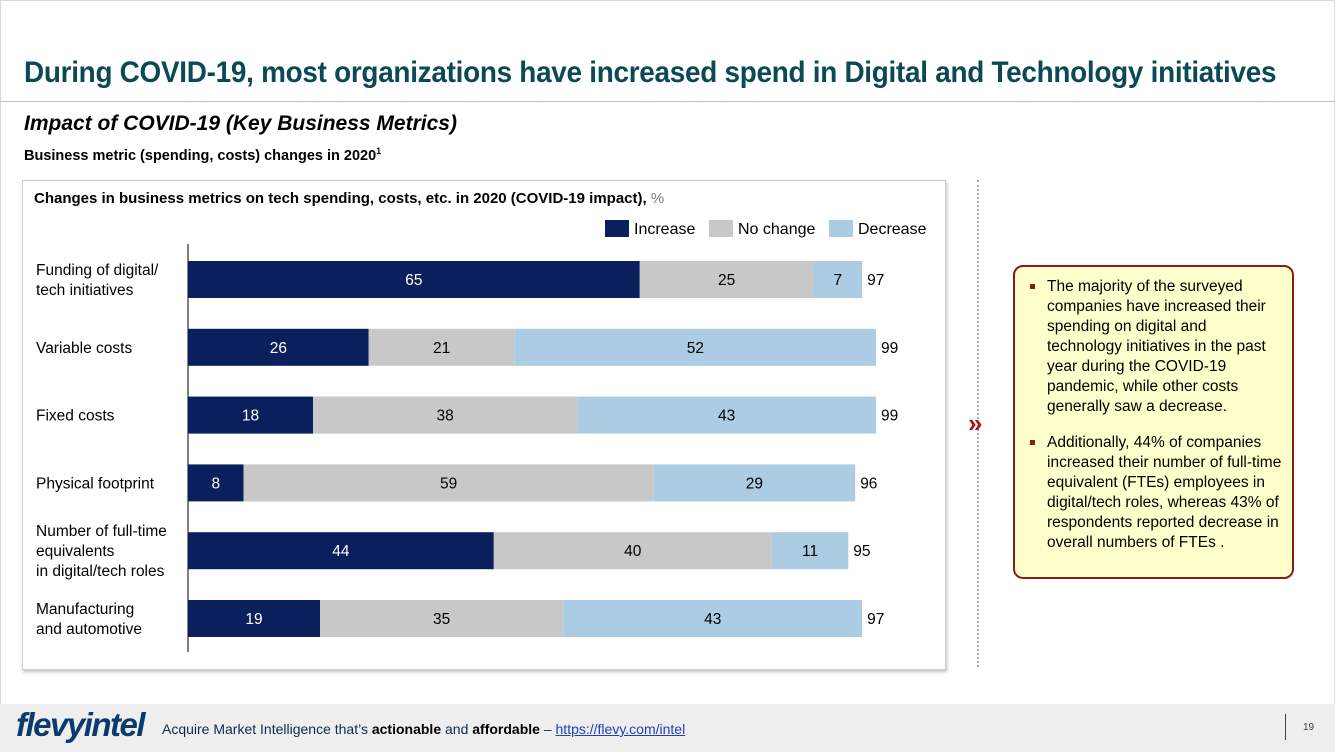  I want to click on tagline-actionable: actionable, so click(406, 729).